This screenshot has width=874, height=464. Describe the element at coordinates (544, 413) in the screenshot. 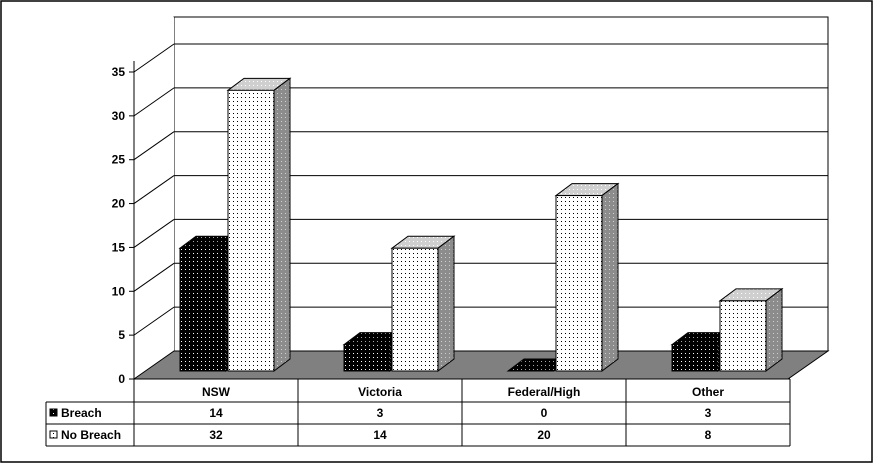

I see `data-table-value: 0` at that location.